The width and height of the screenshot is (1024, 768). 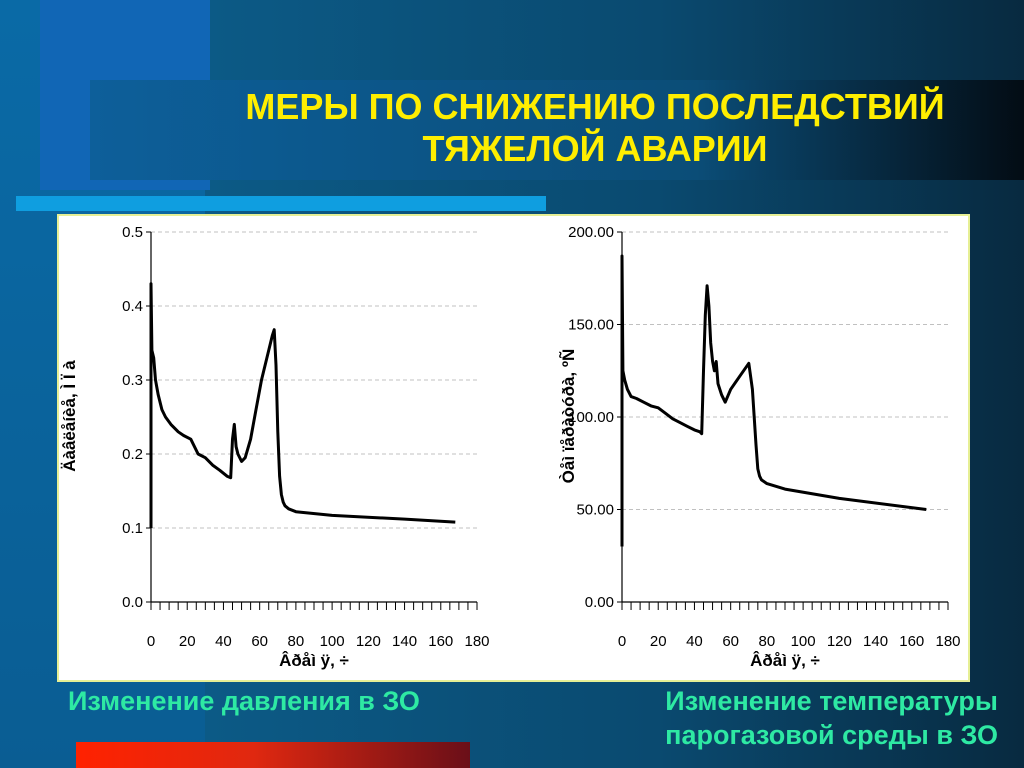 What do you see at coordinates (831, 701) in the screenshot?
I see `caption-temperature-line-1: Изменение температуры` at bounding box center [831, 701].